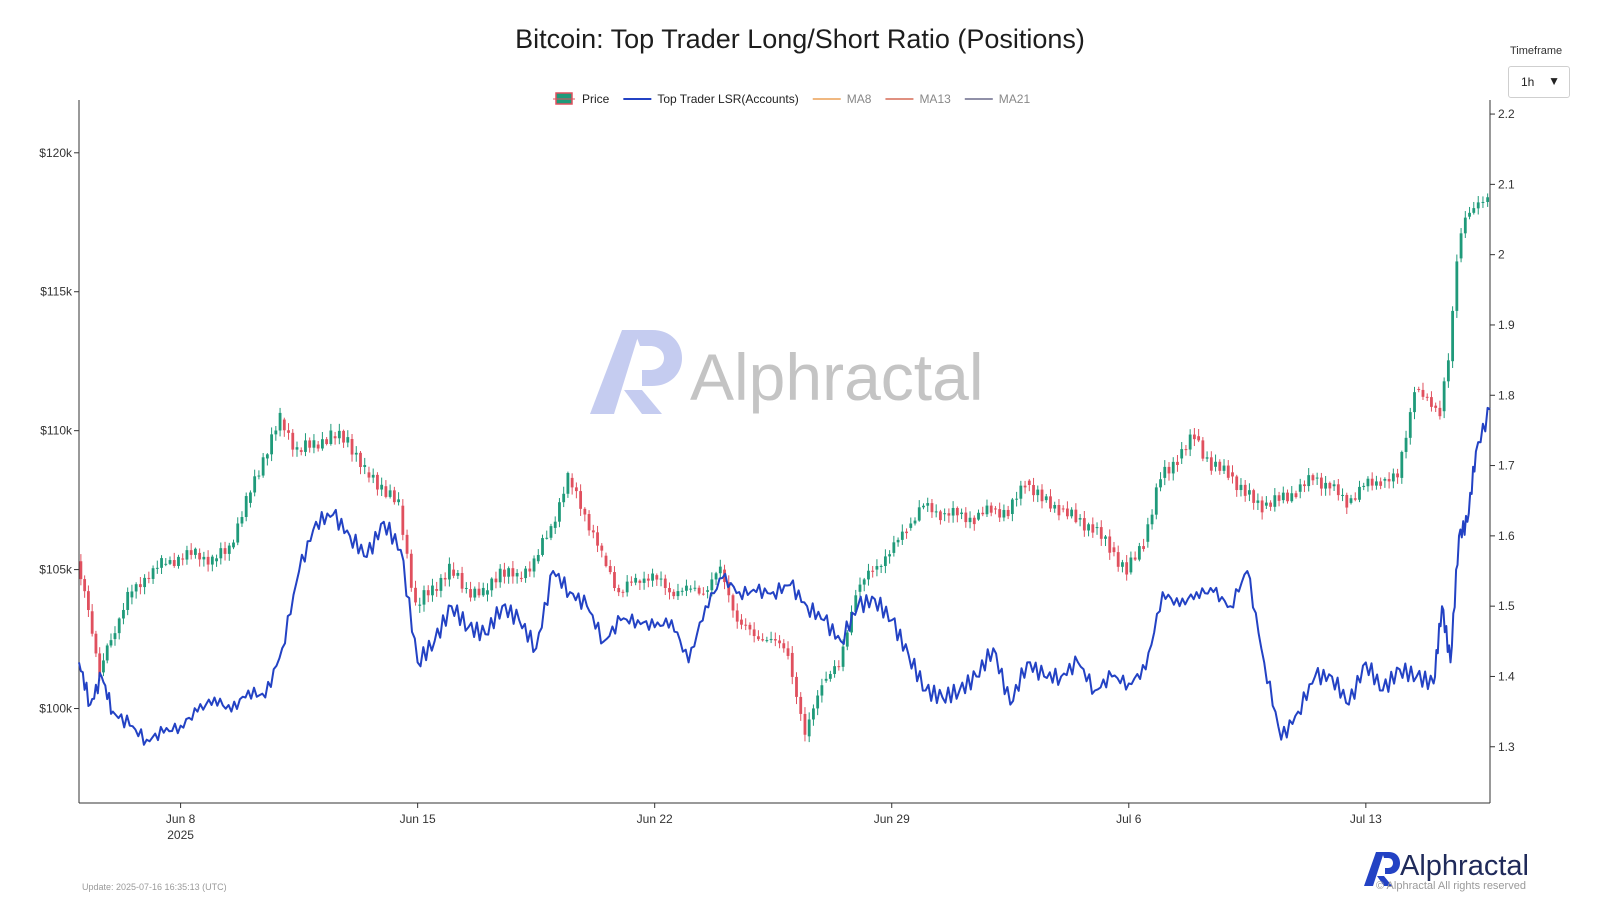 The height and width of the screenshot is (900, 1600). I want to click on watermark-text: Alphractal, so click(837, 377).